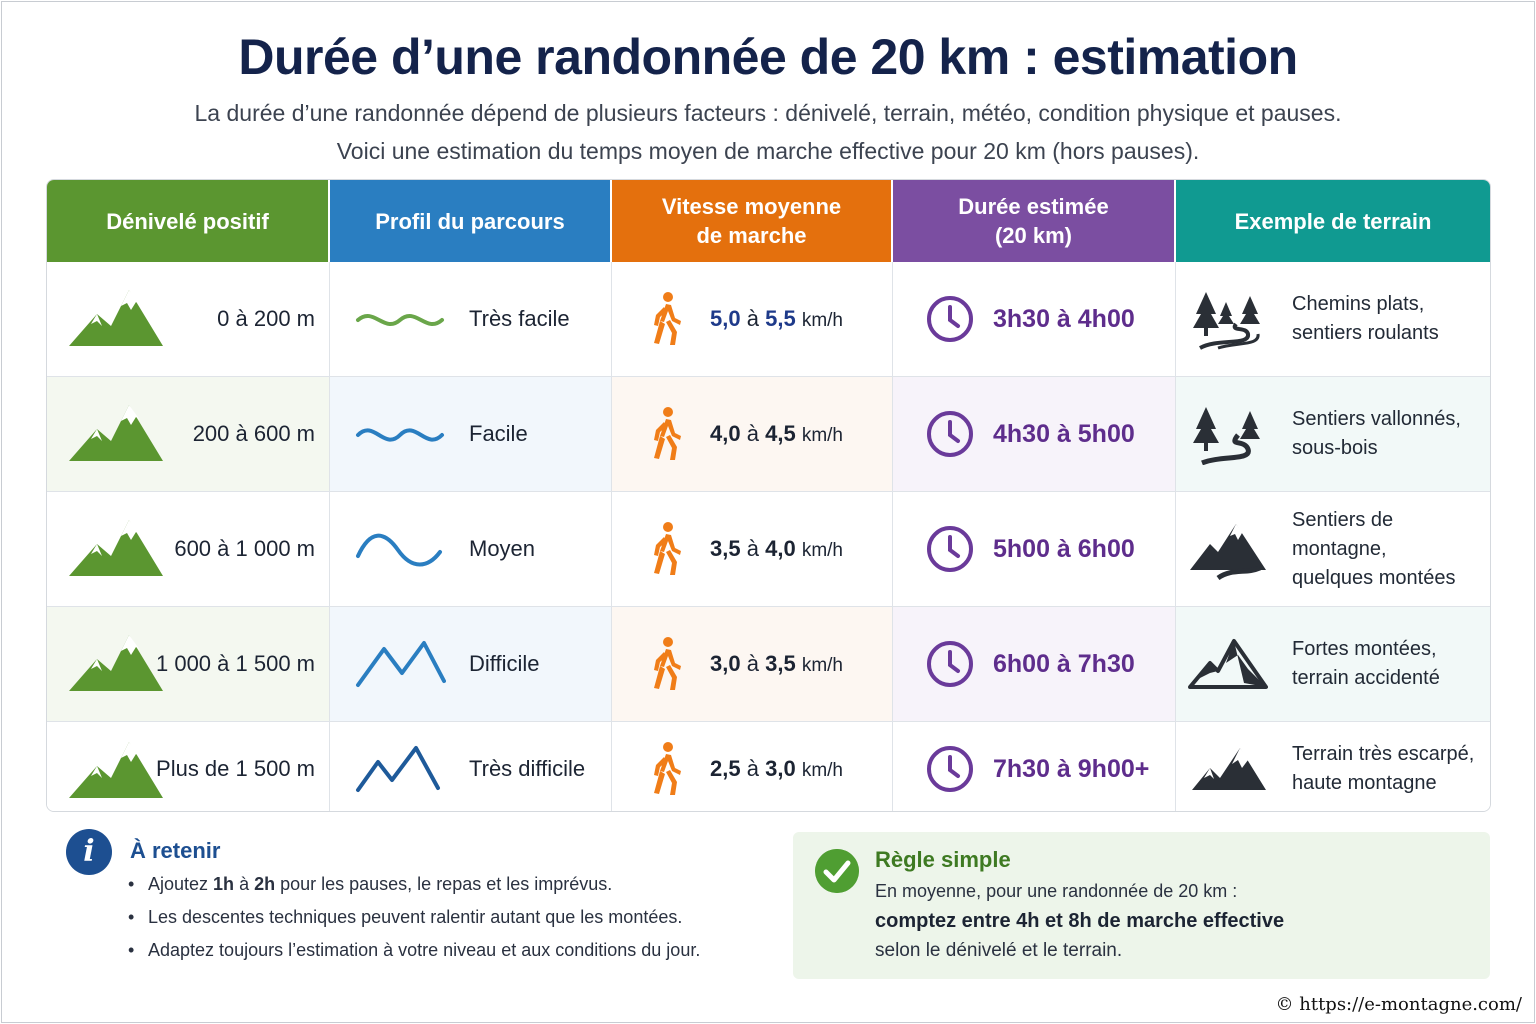 Image resolution: width=1536 pixels, height=1024 pixels. I want to click on speed-value: 5,0 à 5,5 km/h, so click(776, 318).